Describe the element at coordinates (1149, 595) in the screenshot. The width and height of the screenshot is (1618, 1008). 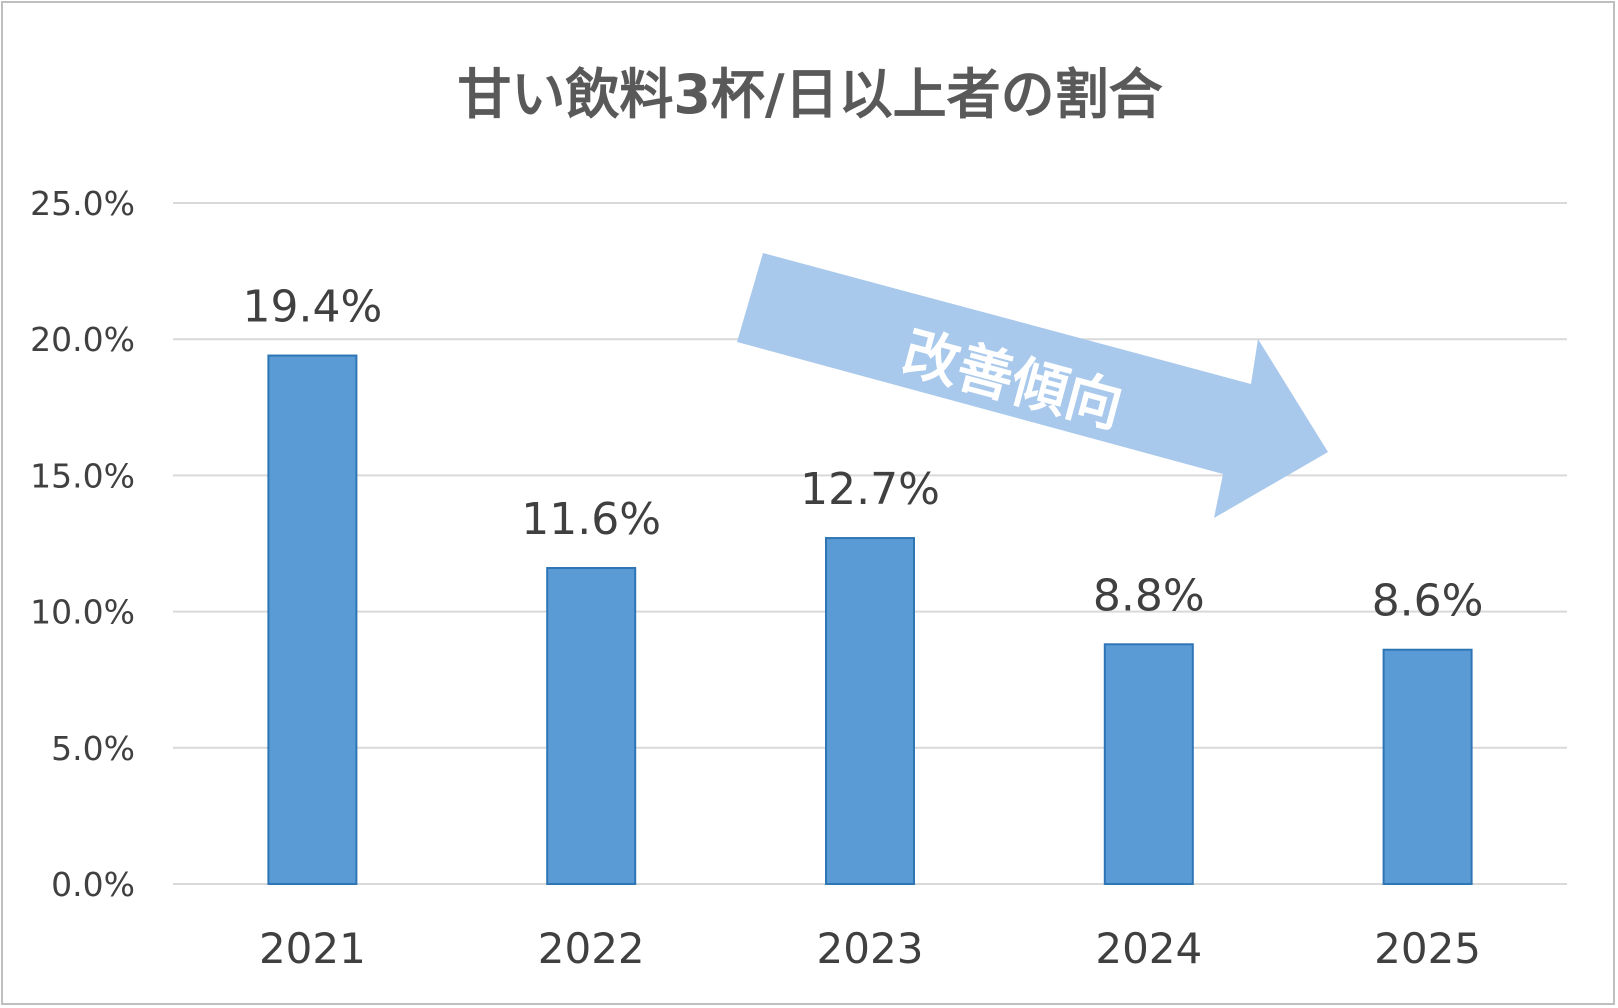
I see `data-label: 8.8%` at that location.